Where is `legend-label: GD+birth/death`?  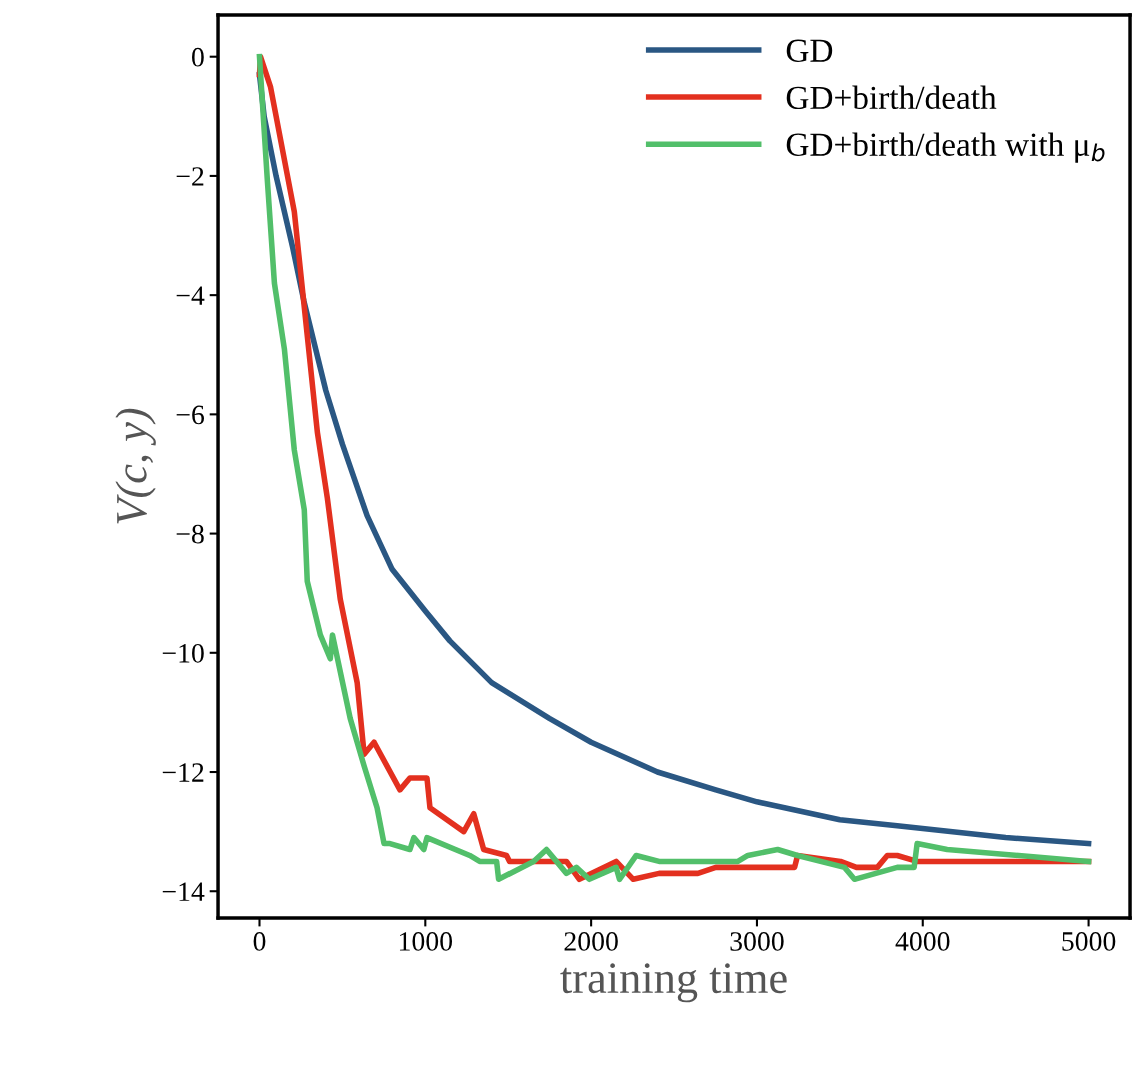 legend-label: GD+birth/death is located at coordinates (891, 97).